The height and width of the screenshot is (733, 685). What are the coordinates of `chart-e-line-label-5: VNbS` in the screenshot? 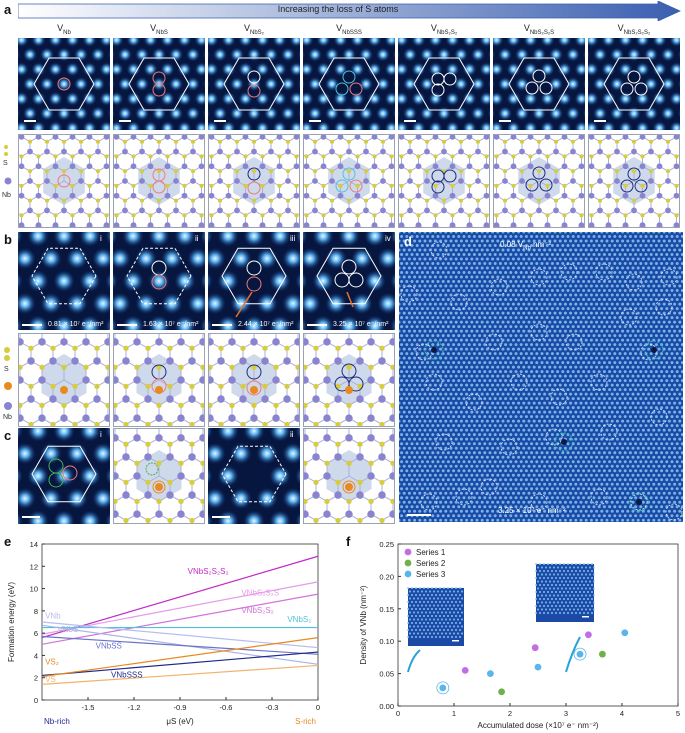 It's located at (67, 629).